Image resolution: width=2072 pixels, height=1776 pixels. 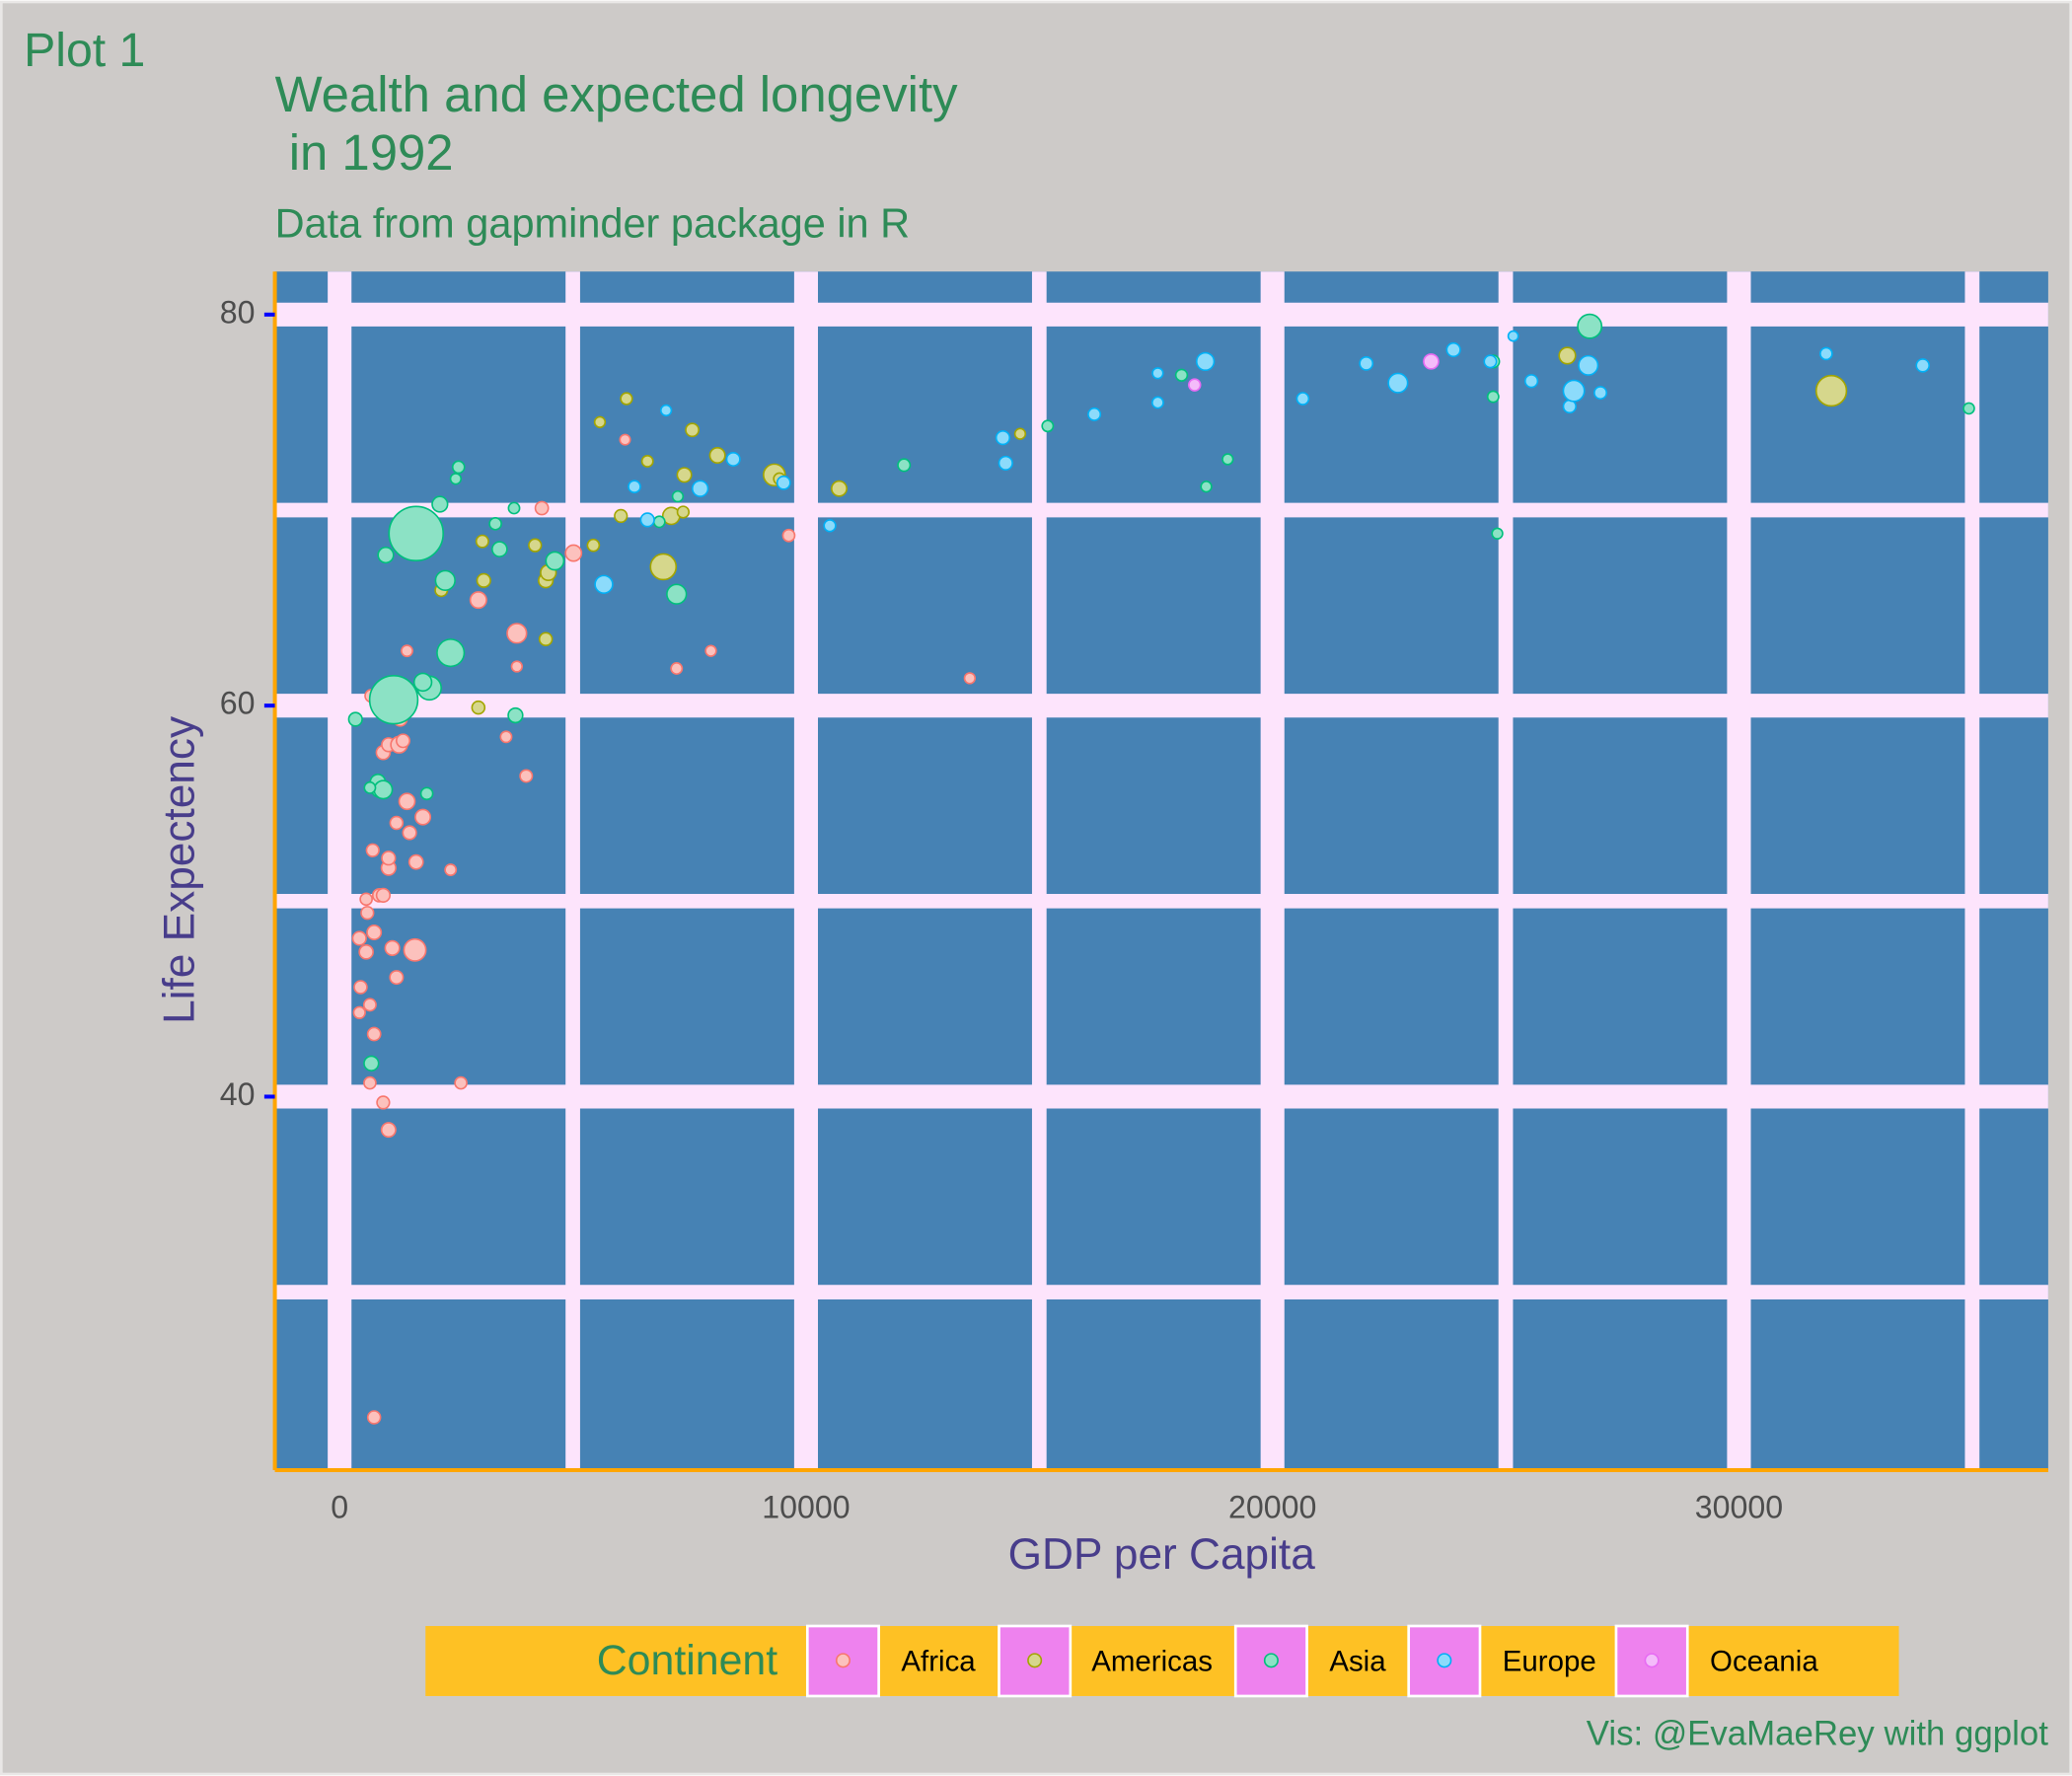 I want to click on x-axis-title: GDP per Capita, so click(x=1162, y=1555).